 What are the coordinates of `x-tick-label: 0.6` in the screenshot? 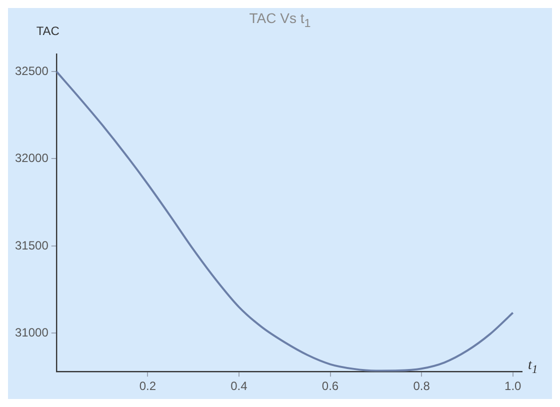 It's located at (330, 386).